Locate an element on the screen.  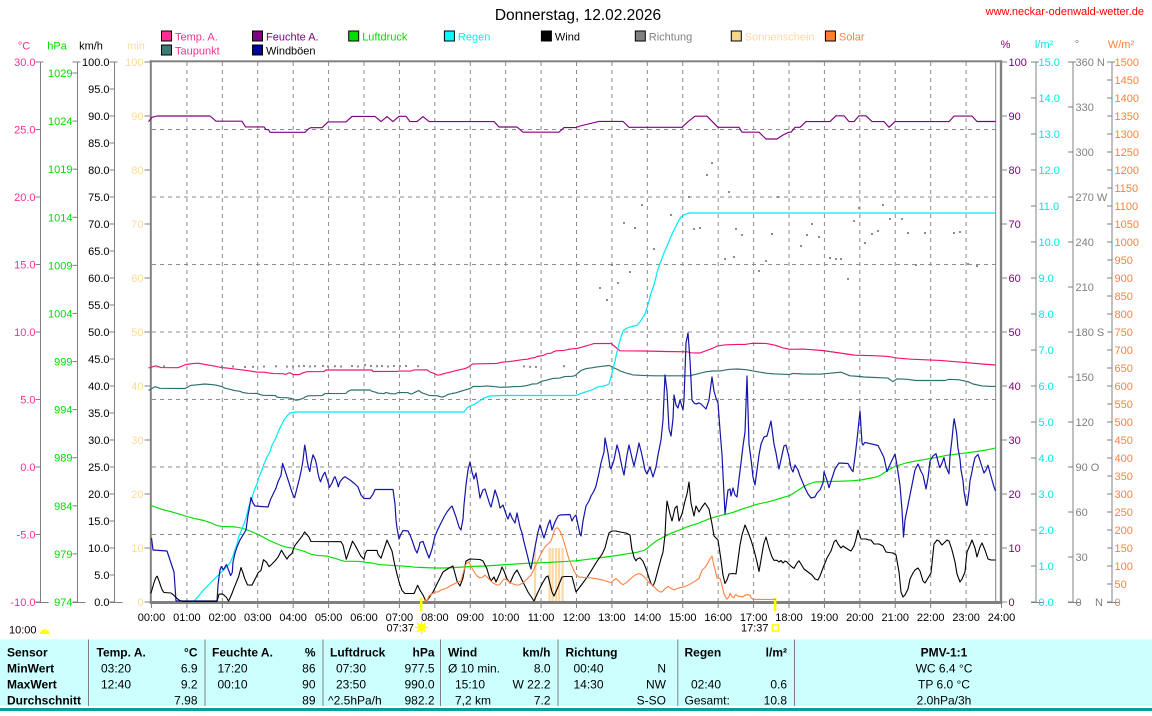
svg-text: 1.0 is located at coordinates (1046, 567).